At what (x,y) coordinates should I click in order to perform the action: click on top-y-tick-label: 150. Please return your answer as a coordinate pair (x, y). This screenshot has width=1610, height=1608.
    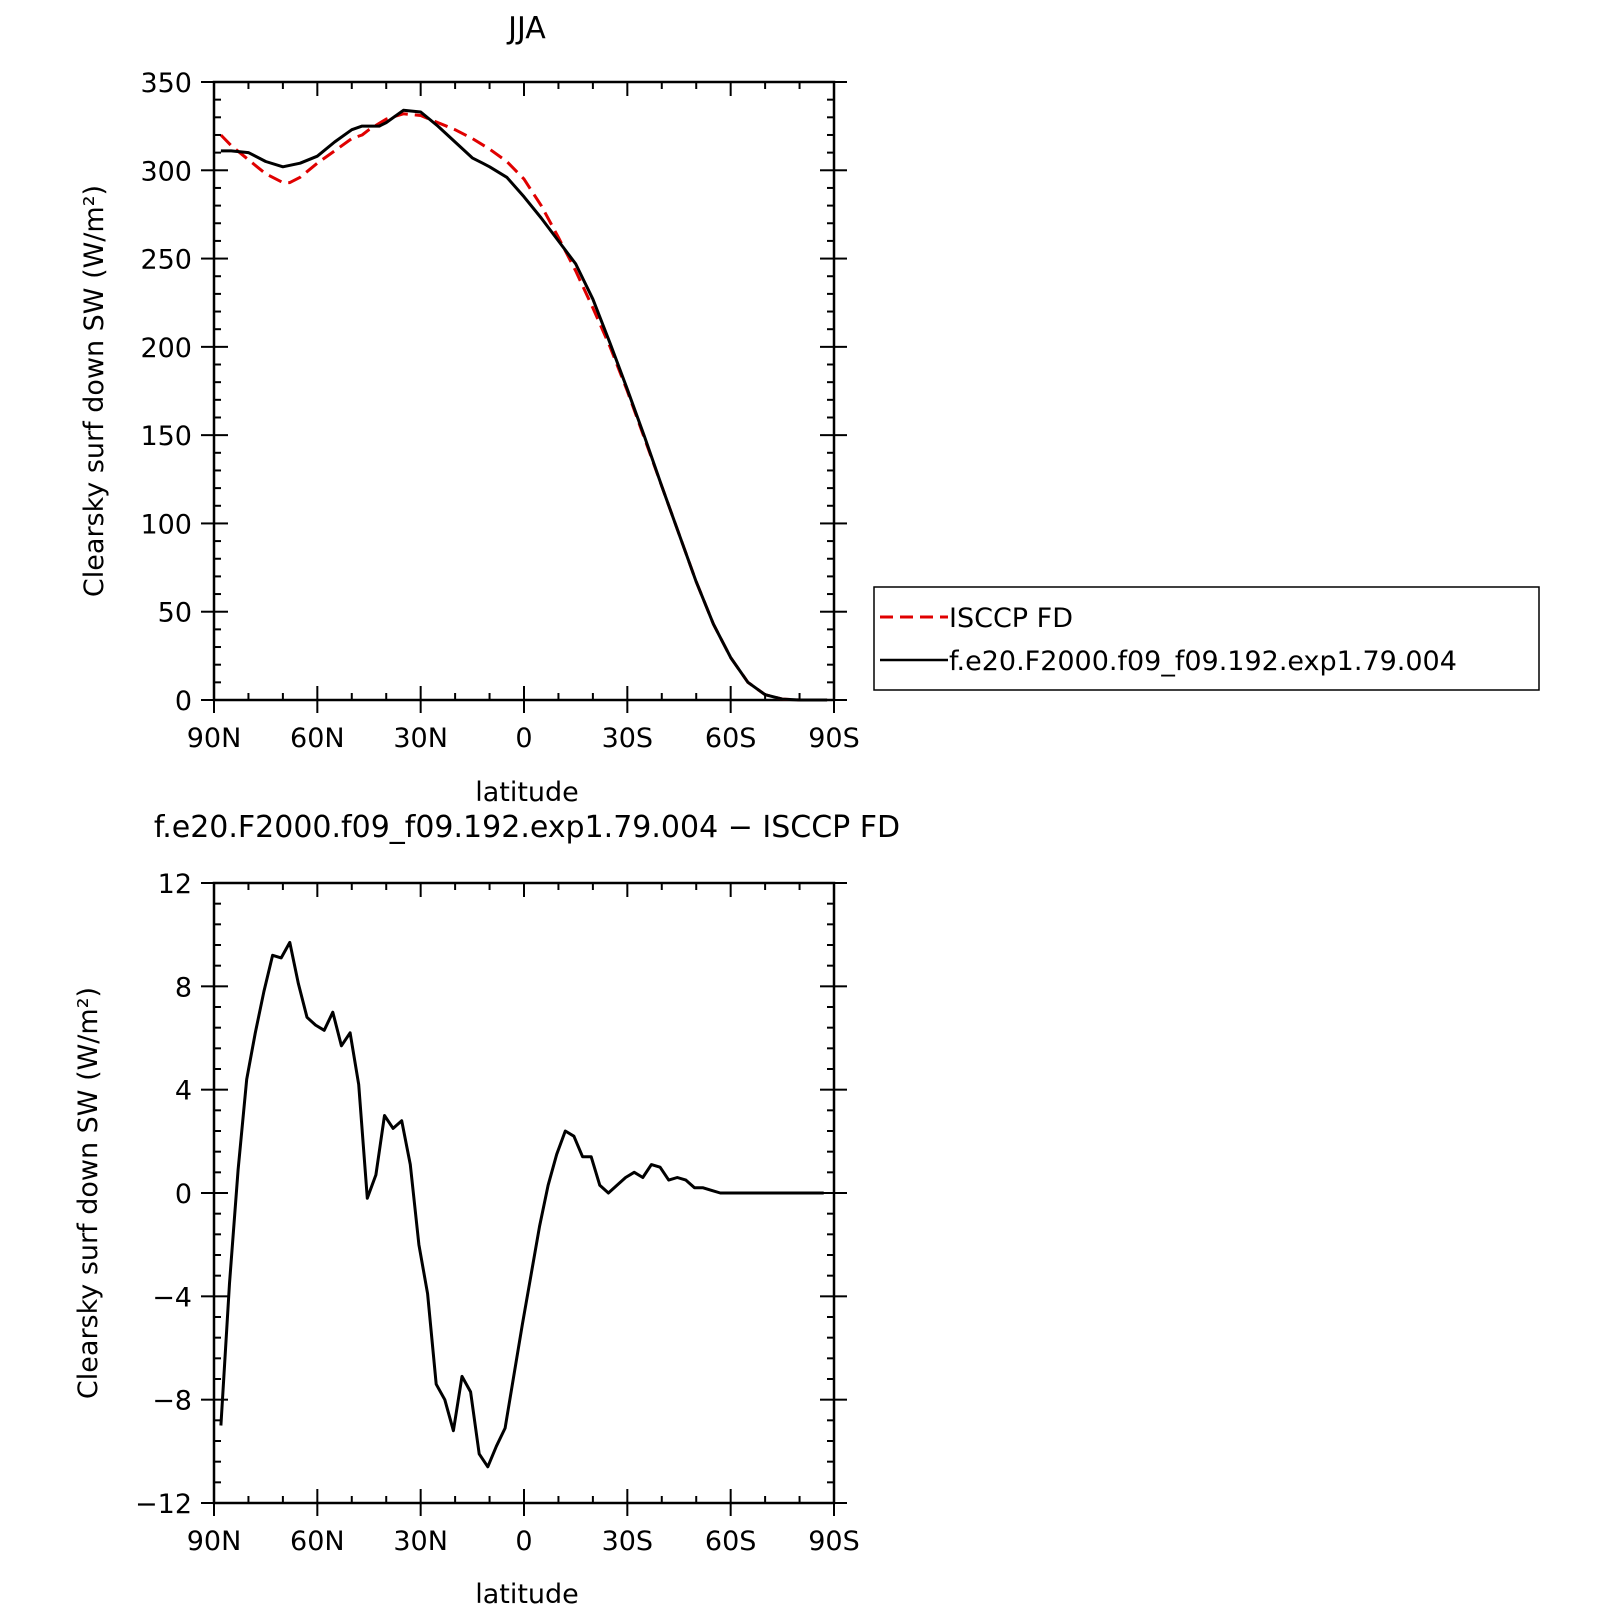
    Looking at the image, I should click on (166, 436).